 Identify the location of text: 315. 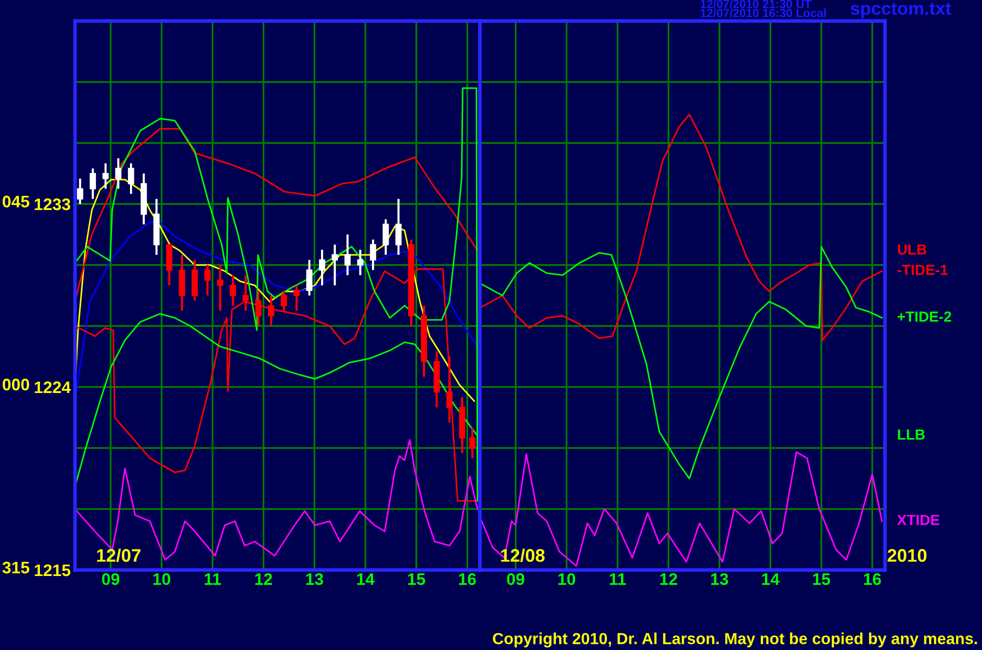
(16, 568).